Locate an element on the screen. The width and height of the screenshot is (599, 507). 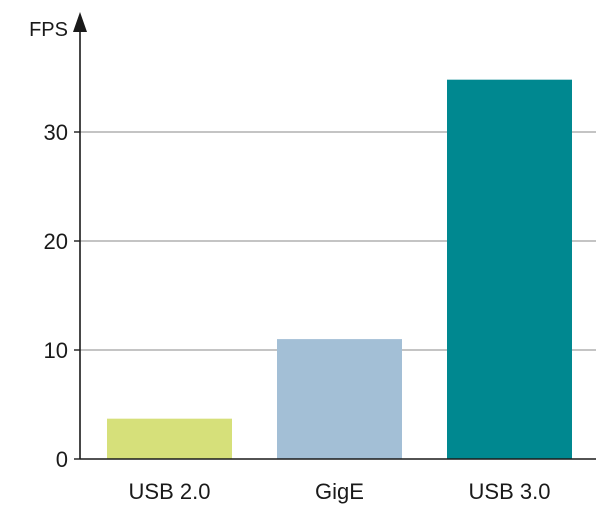
x-category-labels: USB 2.0 GigE USB 3.0 is located at coordinates (340, 491).